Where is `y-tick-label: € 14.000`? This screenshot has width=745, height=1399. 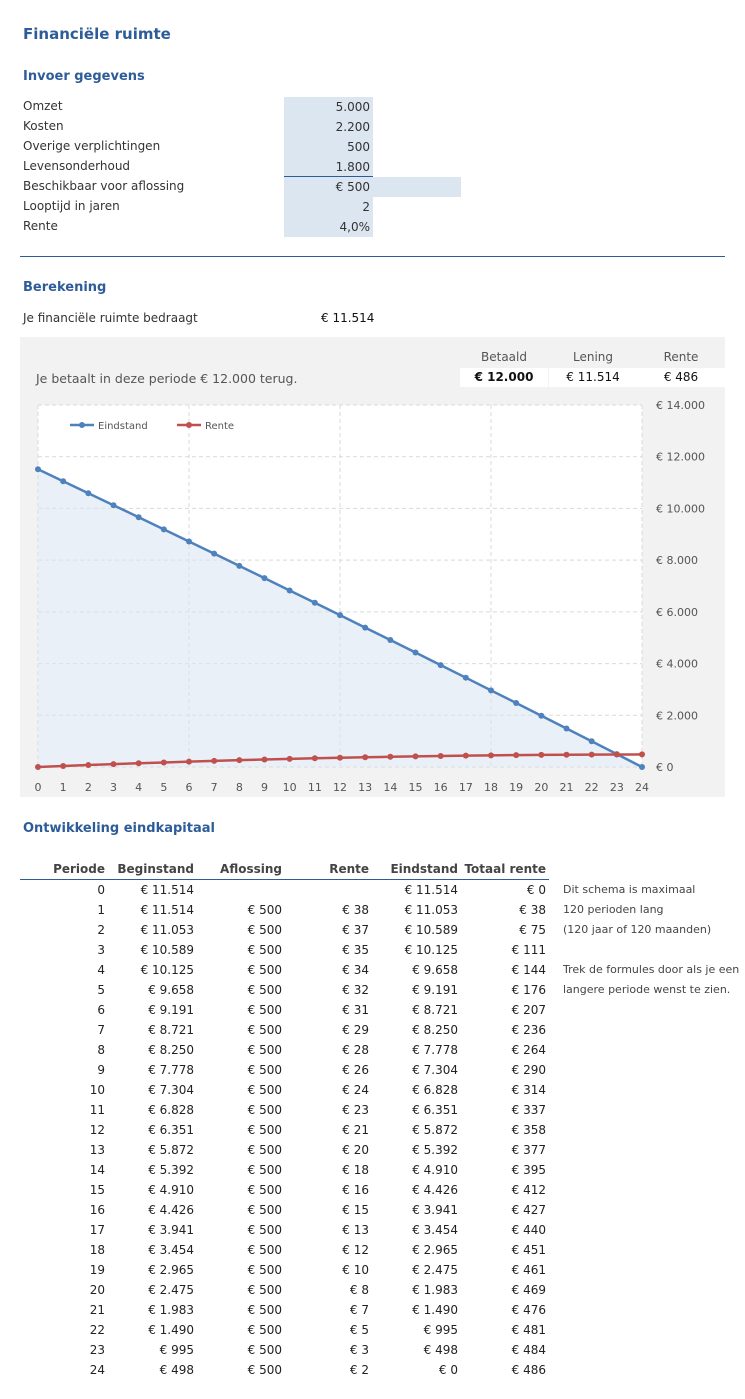
y-tick-label: € 14.000 is located at coordinates (680, 405).